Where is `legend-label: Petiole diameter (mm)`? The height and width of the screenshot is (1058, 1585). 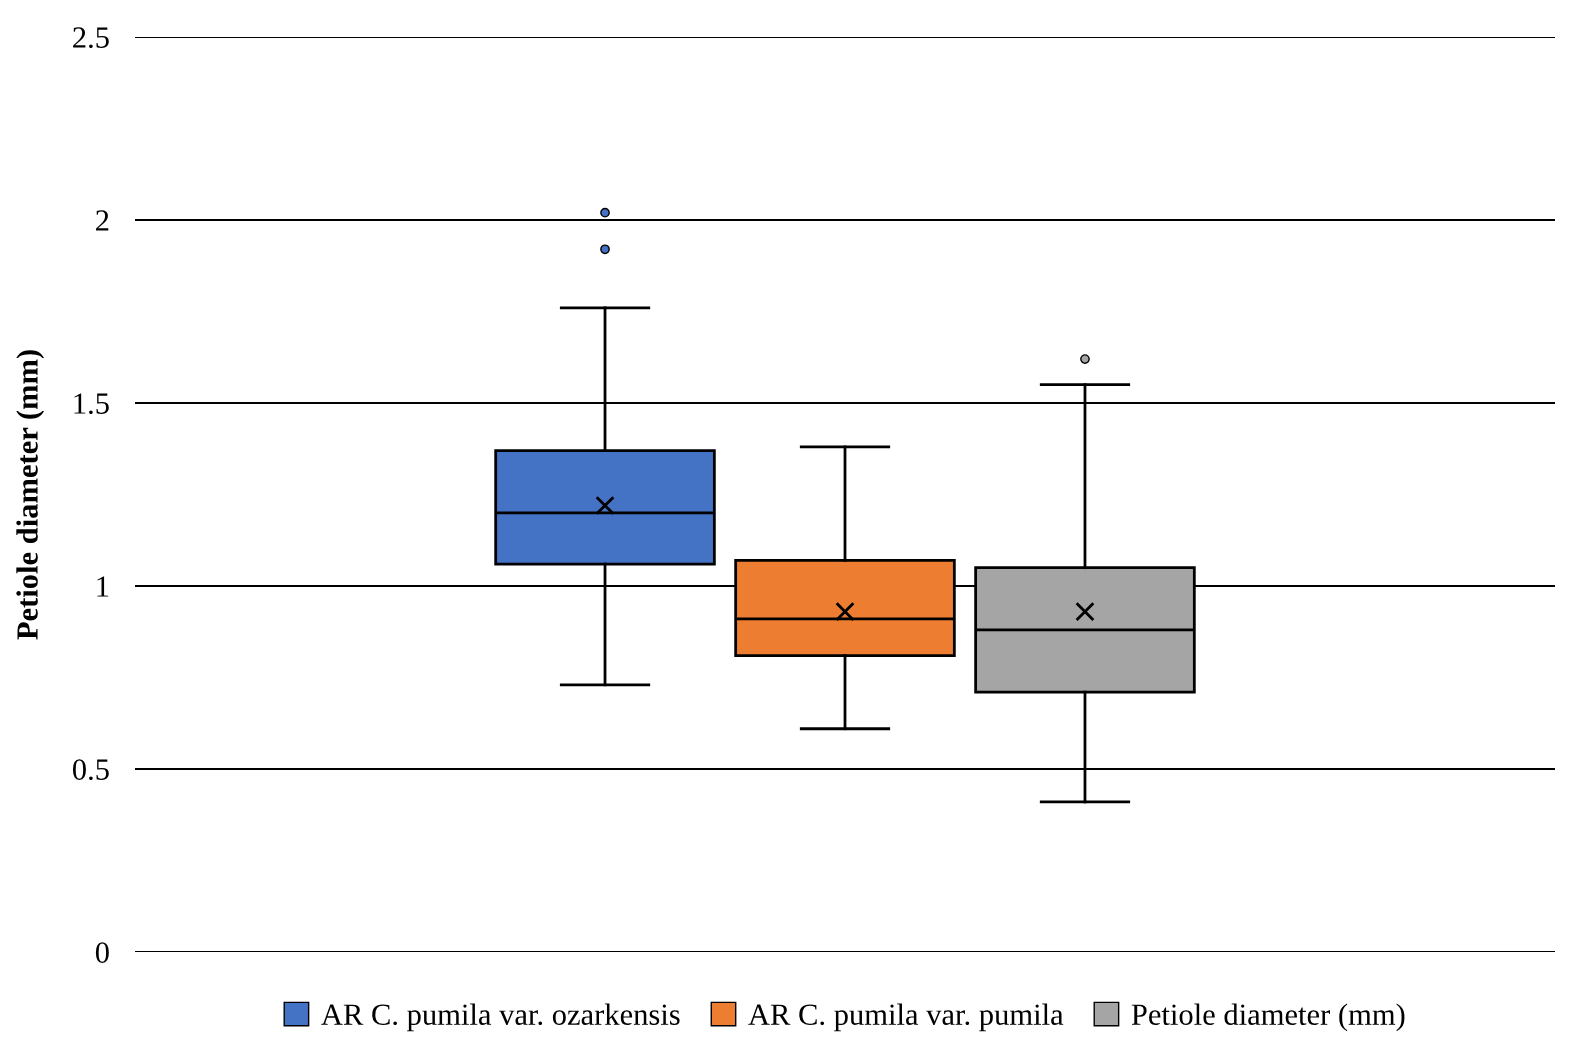
legend-label: Petiole diameter (mm) is located at coordinates (1268, 1017).